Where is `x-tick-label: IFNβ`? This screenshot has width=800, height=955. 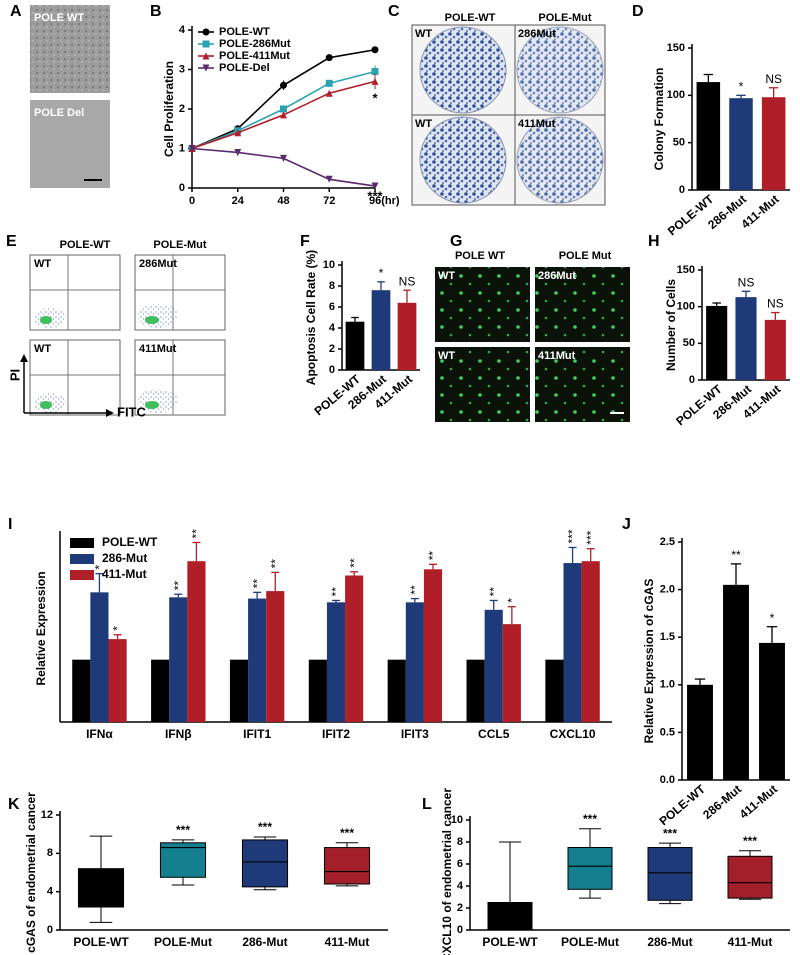
x-tick-label: IFNβ is located at coordinates (178, 734).